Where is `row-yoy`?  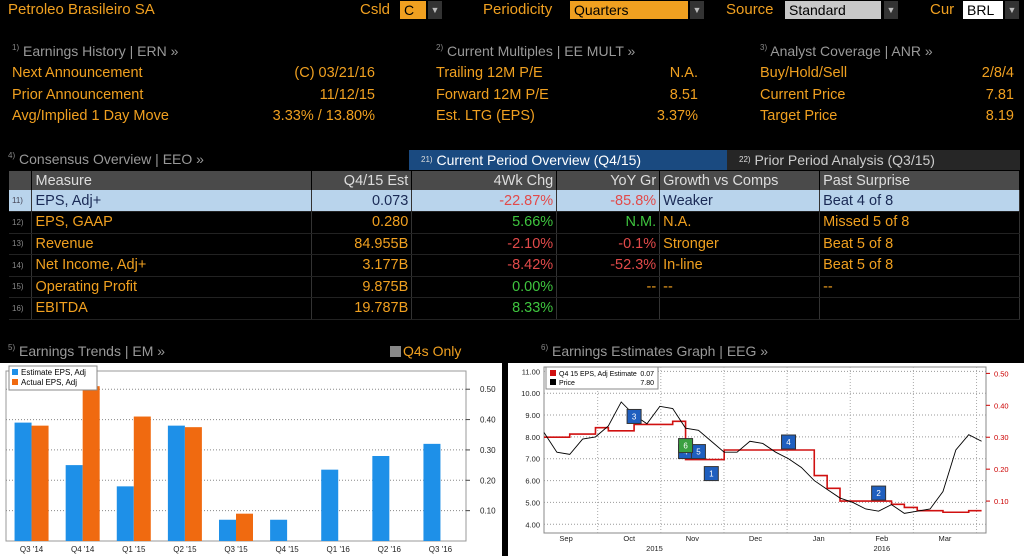
row-yoy is located at coordinates (608, 308).